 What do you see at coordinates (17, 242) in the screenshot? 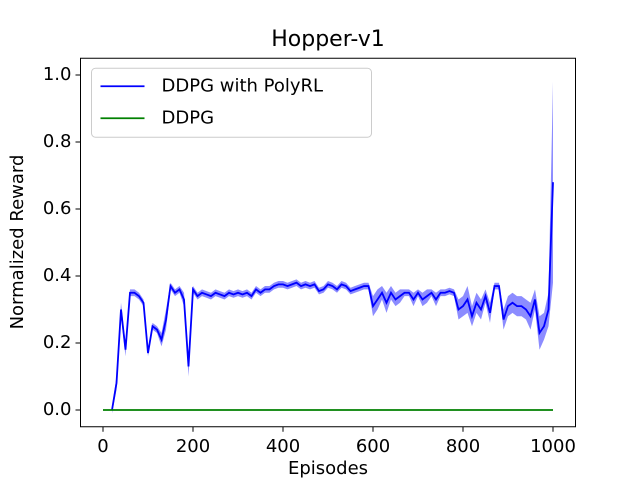
I see `y-axis-label: Normalized Reward` at bounding box center [17, 242].